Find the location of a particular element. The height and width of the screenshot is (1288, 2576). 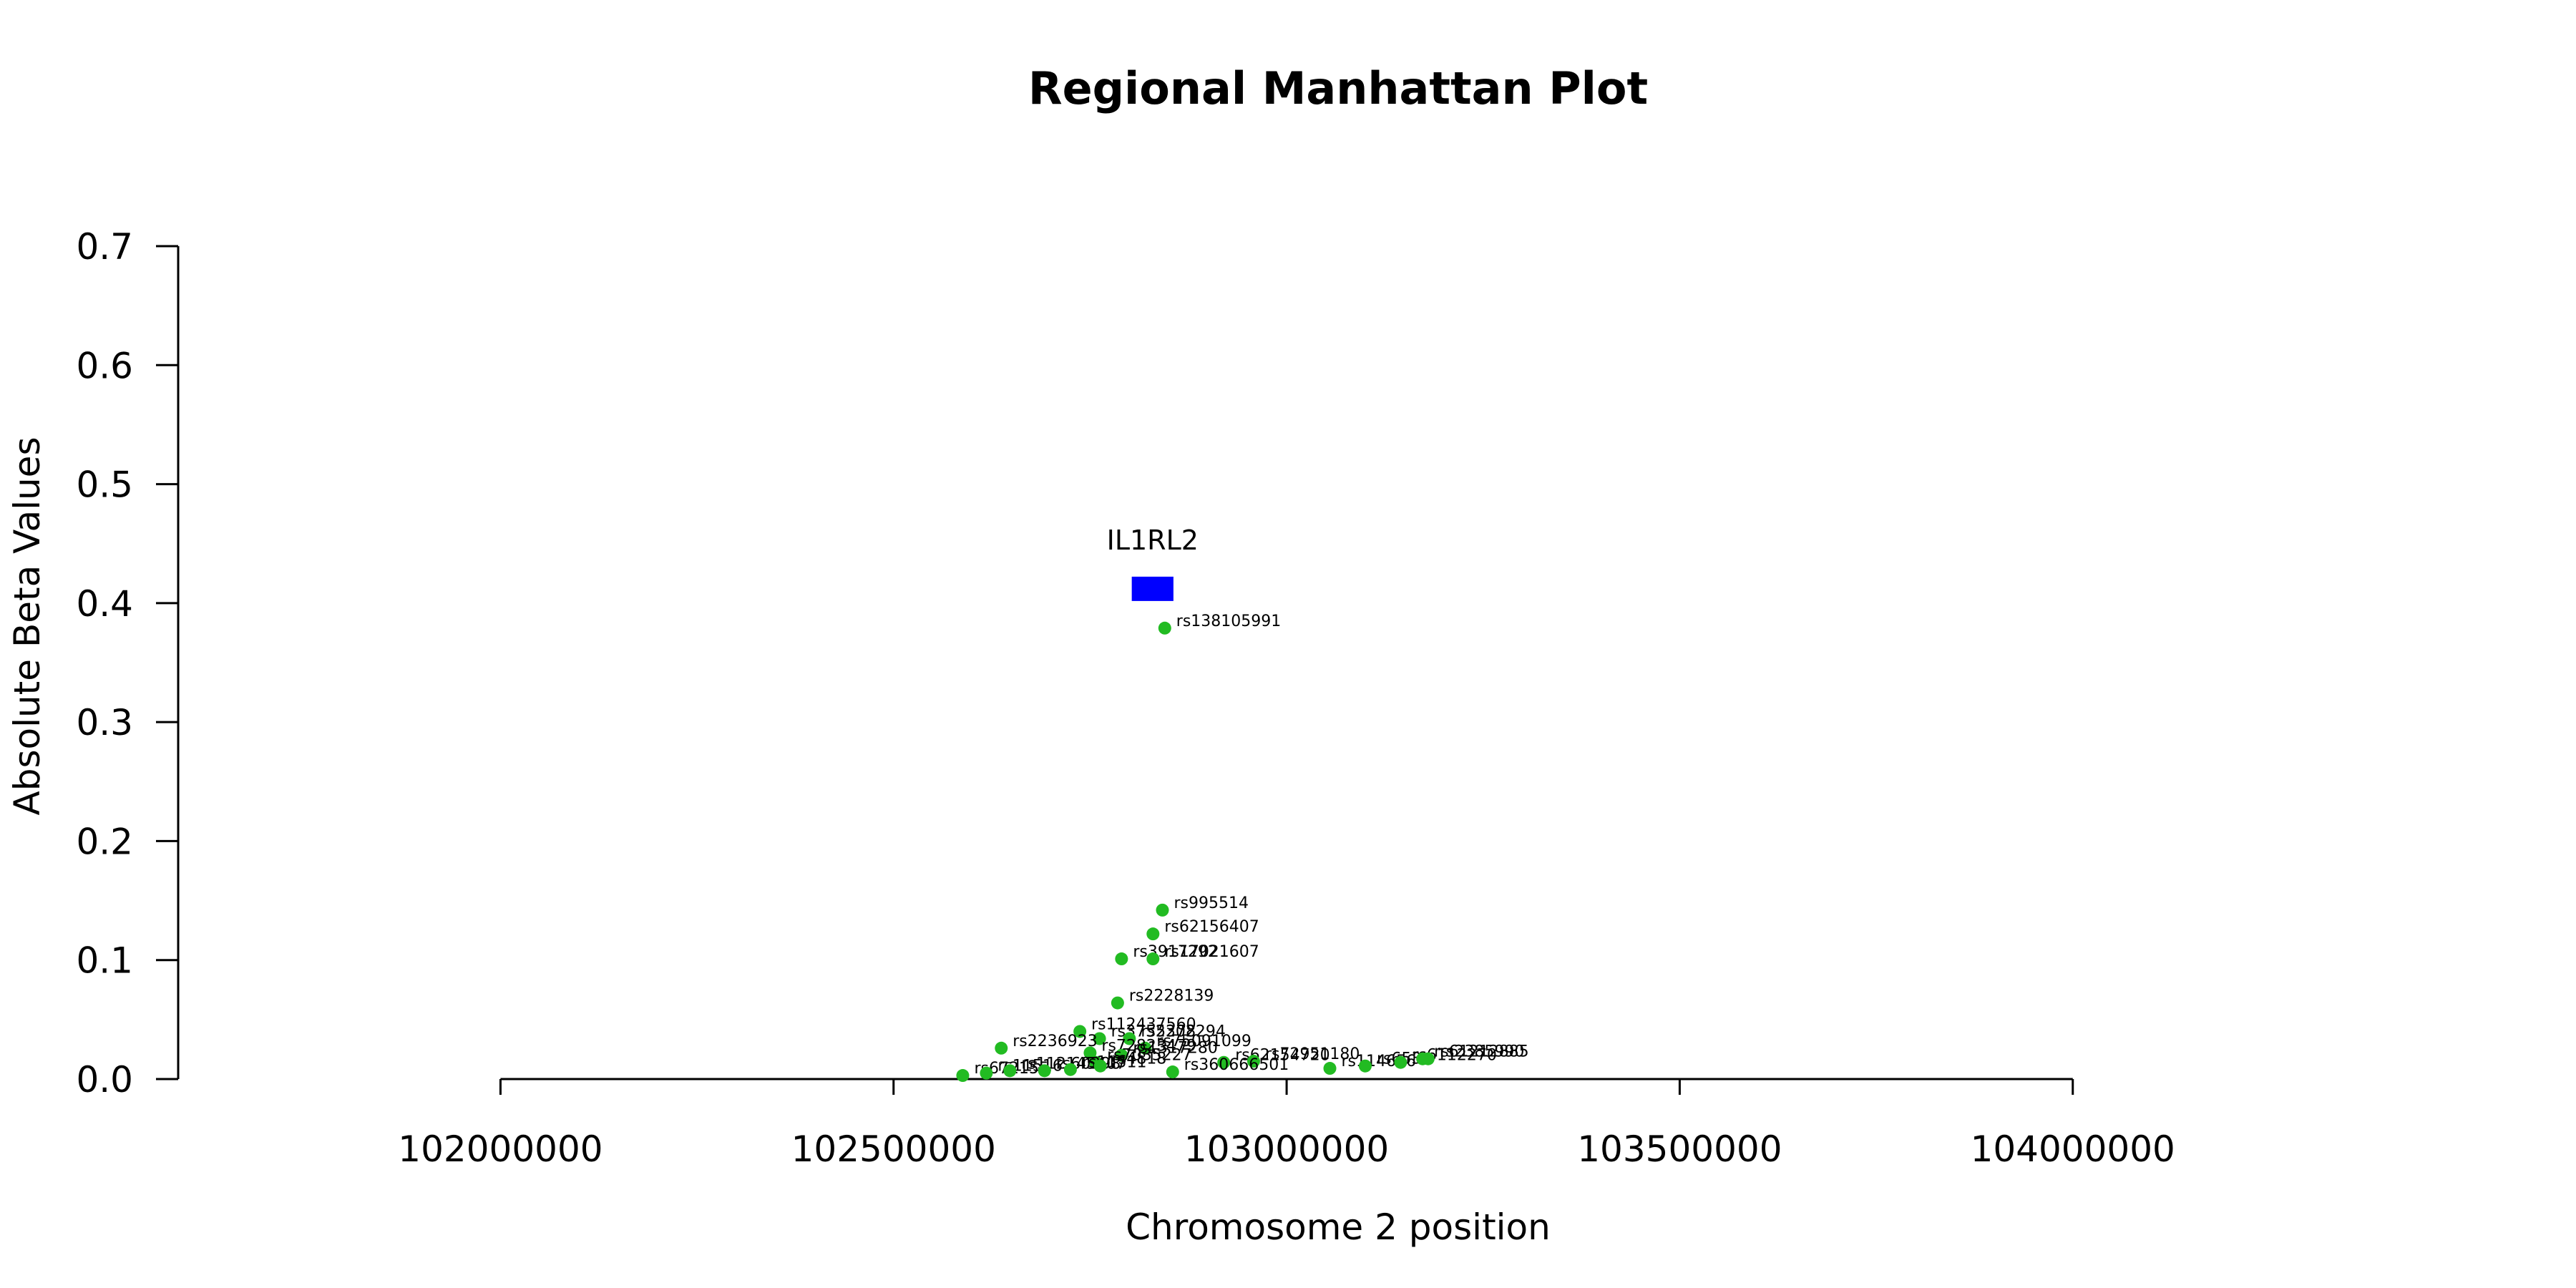

snp-label: rs995514 is located at coordinates (1211, 903).